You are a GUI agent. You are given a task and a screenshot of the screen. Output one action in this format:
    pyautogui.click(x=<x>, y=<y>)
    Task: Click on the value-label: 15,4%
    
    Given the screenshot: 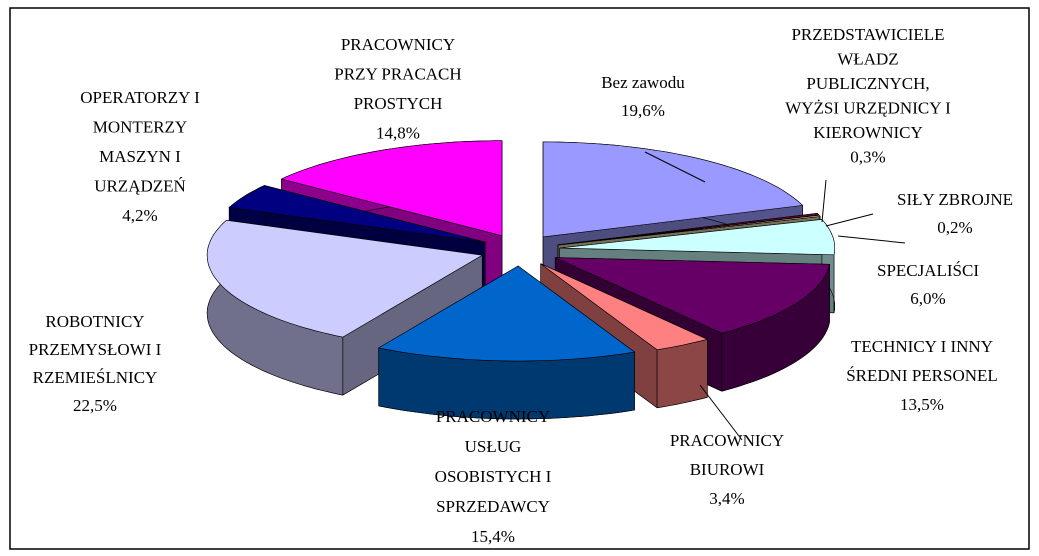 What is the action you would take?
    pyautogui.click(x=493, y=536)
    